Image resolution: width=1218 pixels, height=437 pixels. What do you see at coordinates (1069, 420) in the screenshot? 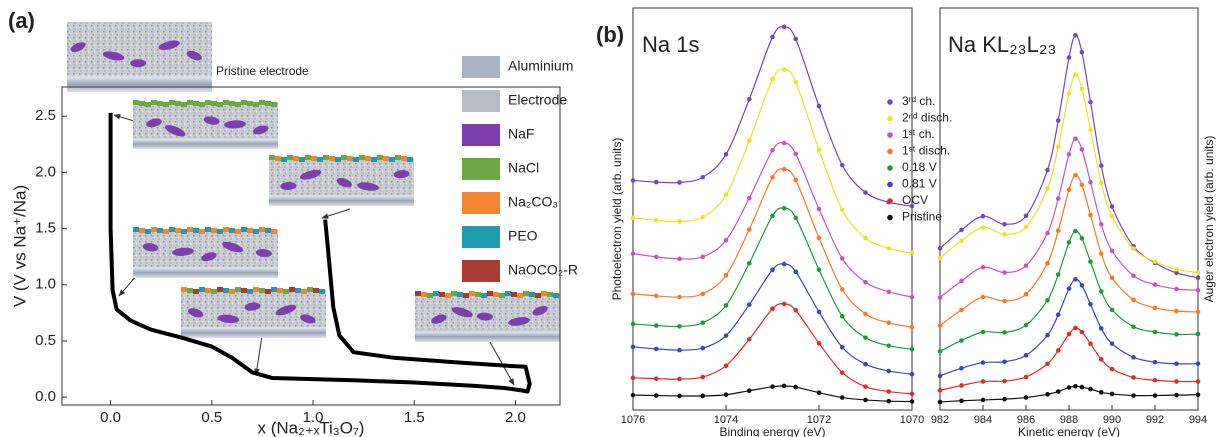
I see `x-tick-label: 988` at bounding box center [1069, 420].